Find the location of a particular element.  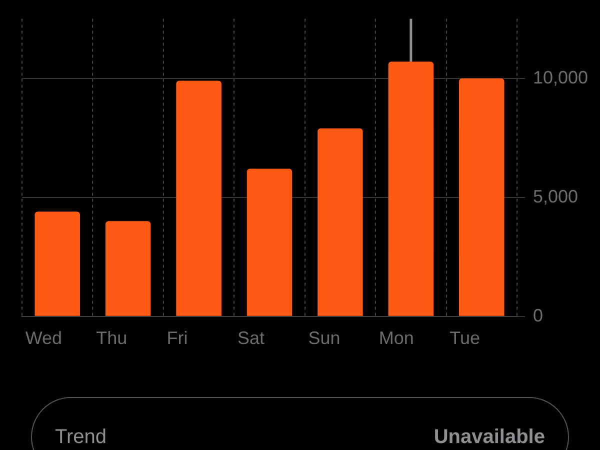

x-tick-label: Fri is located at coordinates (177, 338).